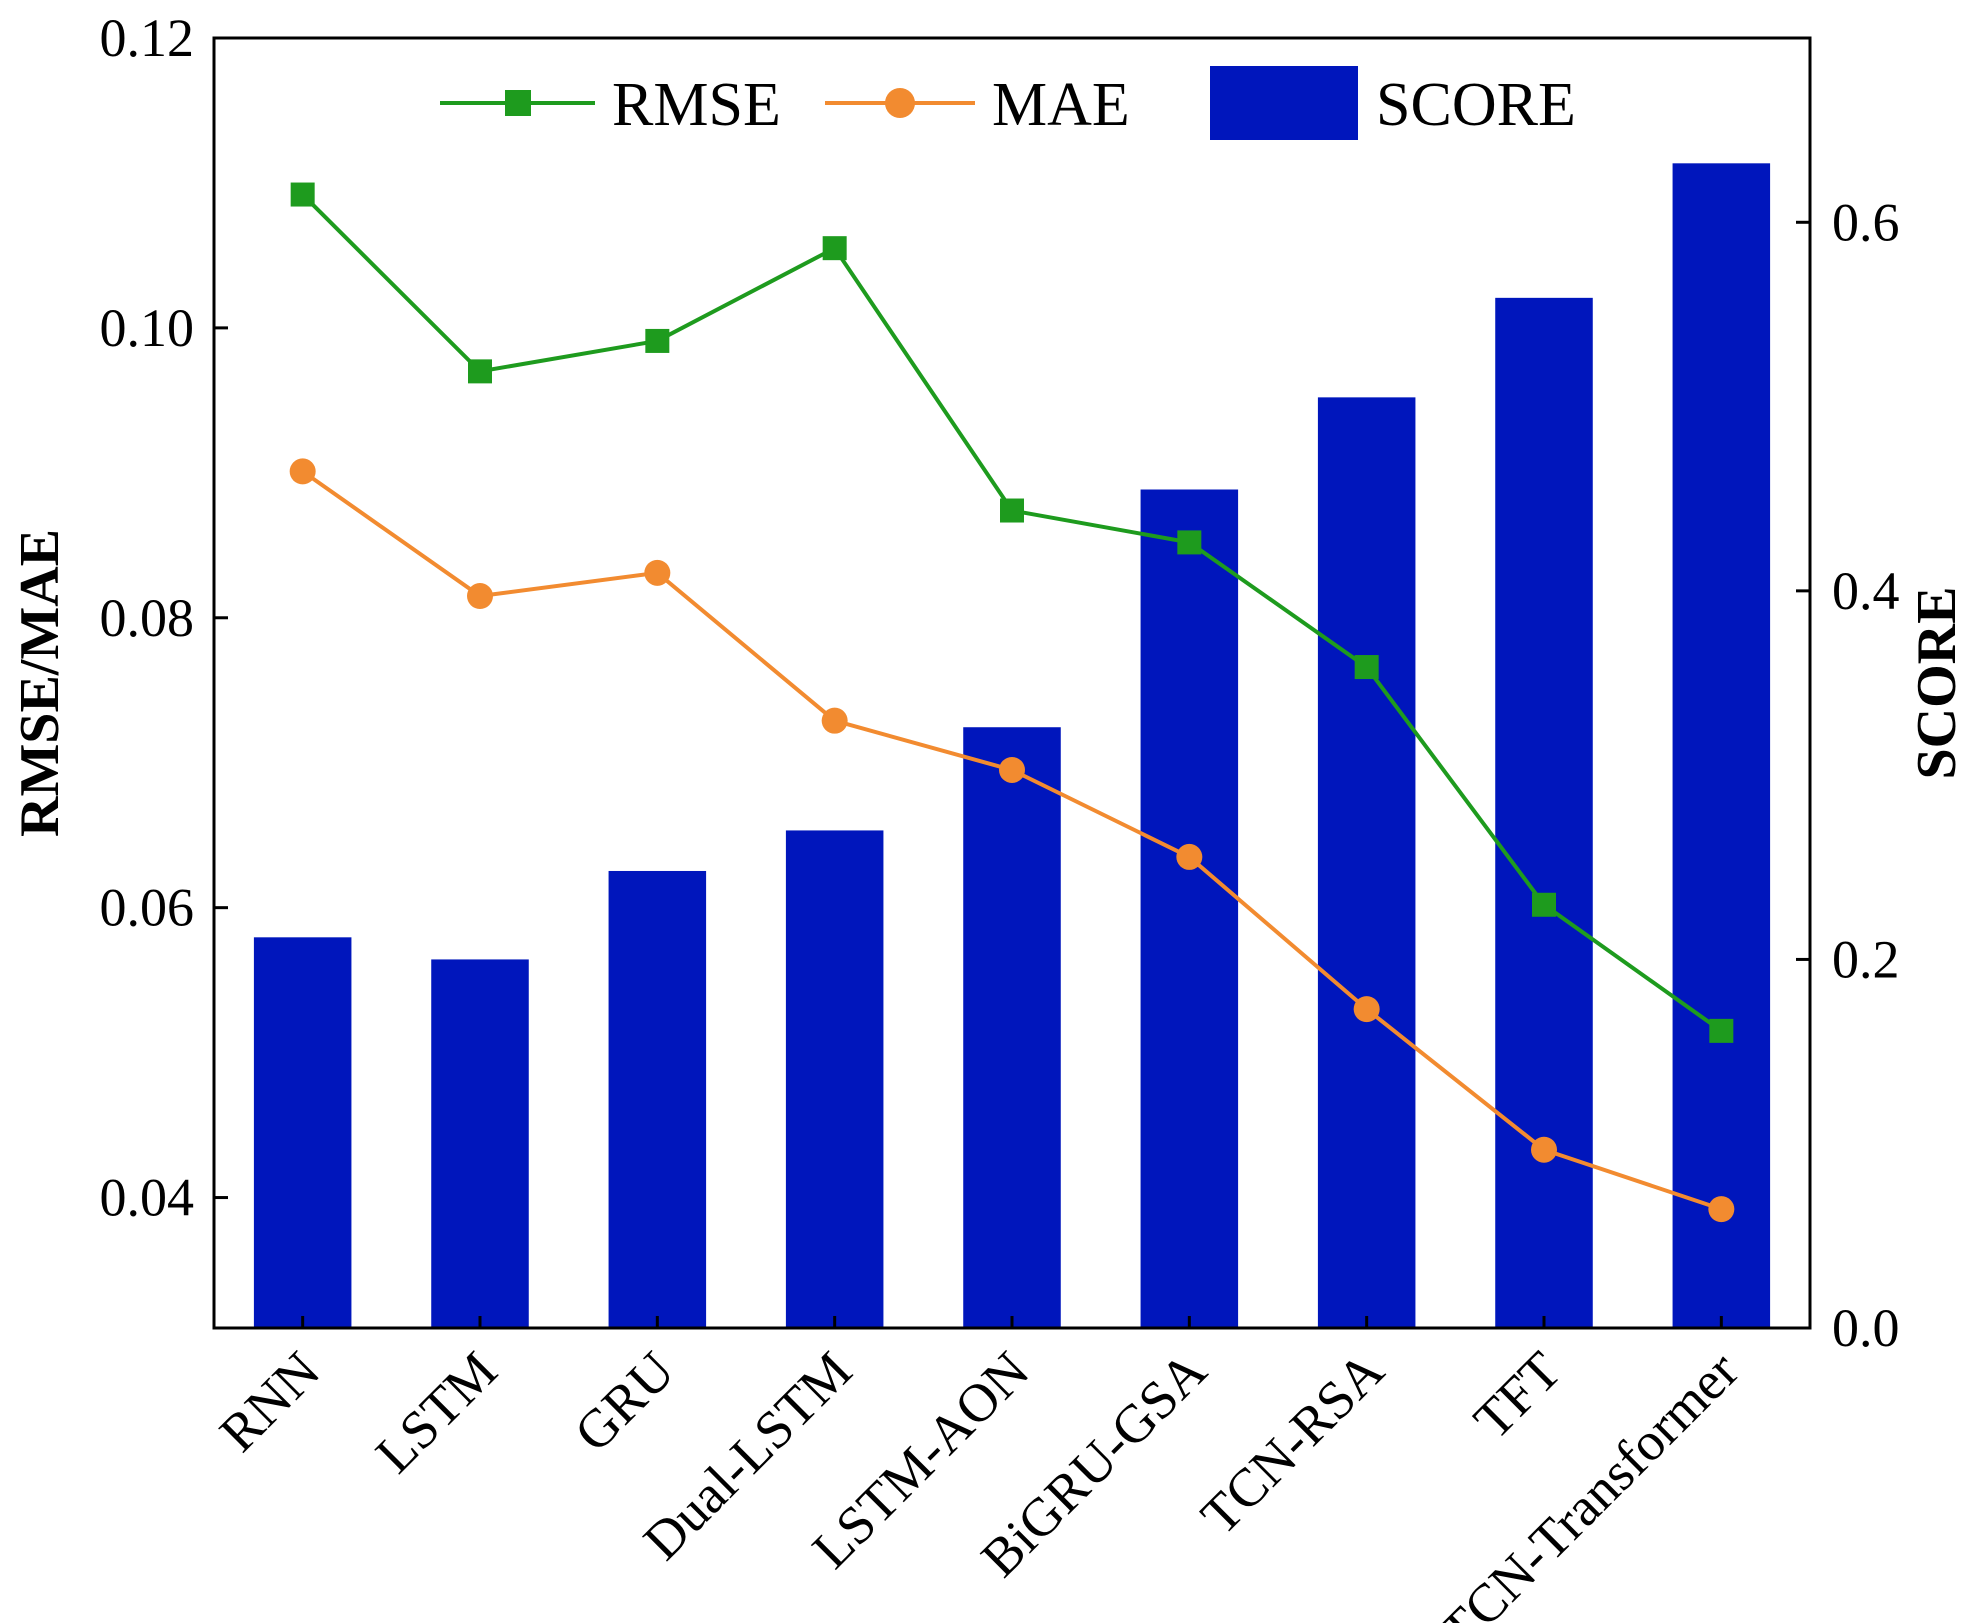 The width and height of the screenshot is (1983, 1623). Describe the element at coordinates (147, 618) in the screenshot. I see `left-tick-label: 0.08` at that location.